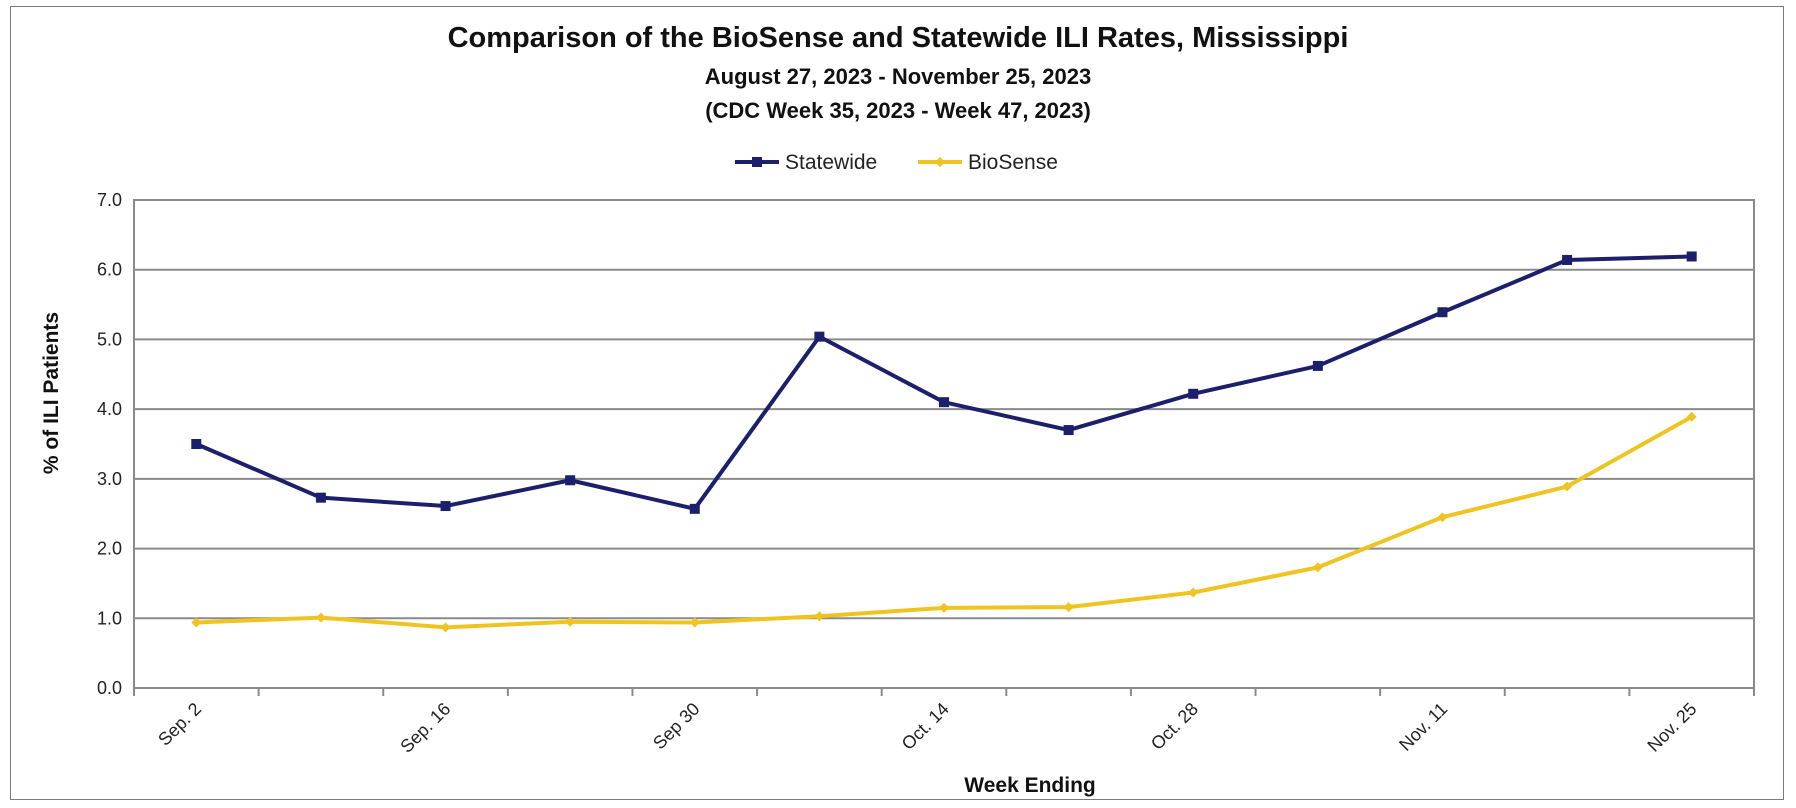  Describe the element at coordinates (1423, 727) in the screenshot. I see `x-tick-label: Nov. 11` at that location.